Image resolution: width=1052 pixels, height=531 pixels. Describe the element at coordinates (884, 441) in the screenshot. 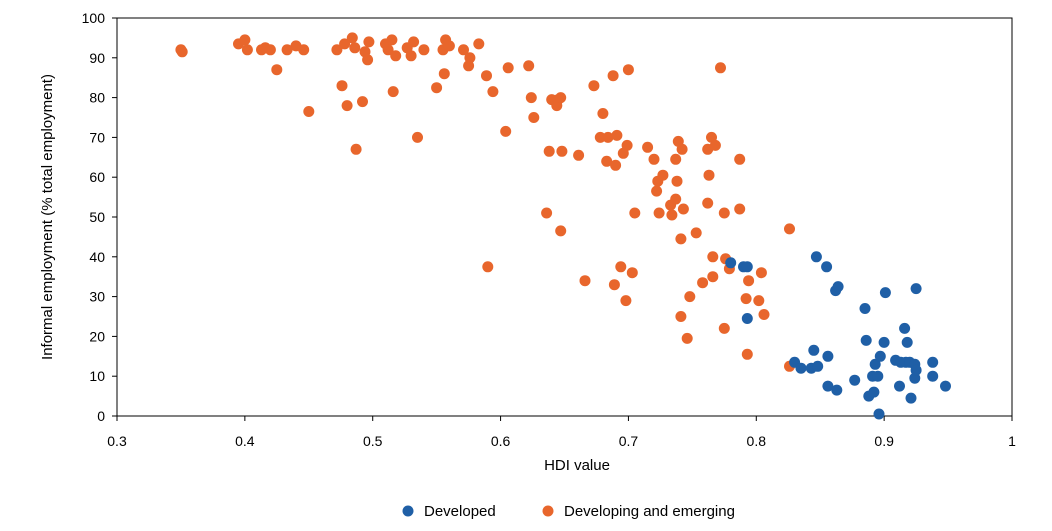

I see `x-tick-label: 0.9` at that location.